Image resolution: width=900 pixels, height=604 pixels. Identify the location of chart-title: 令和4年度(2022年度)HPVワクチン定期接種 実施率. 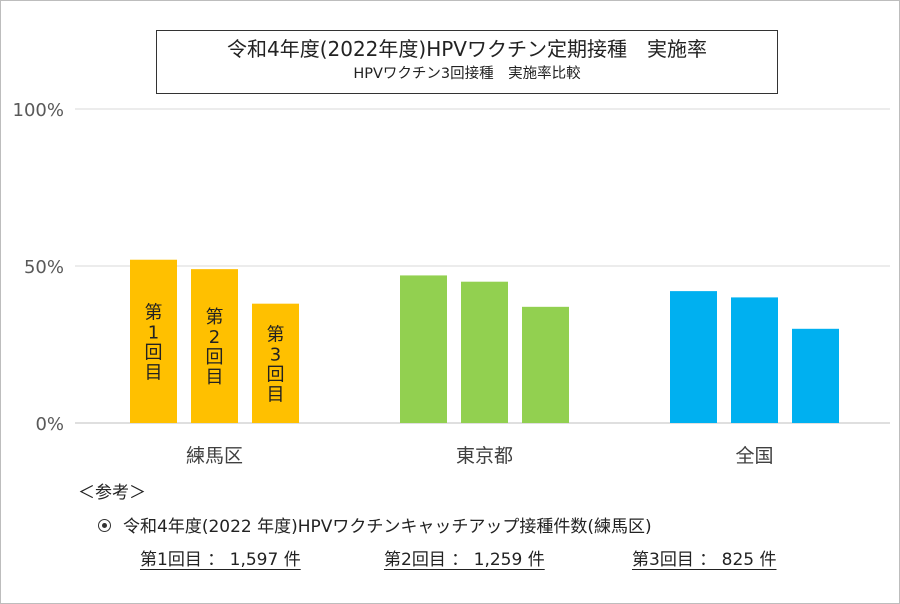
(466, 49).